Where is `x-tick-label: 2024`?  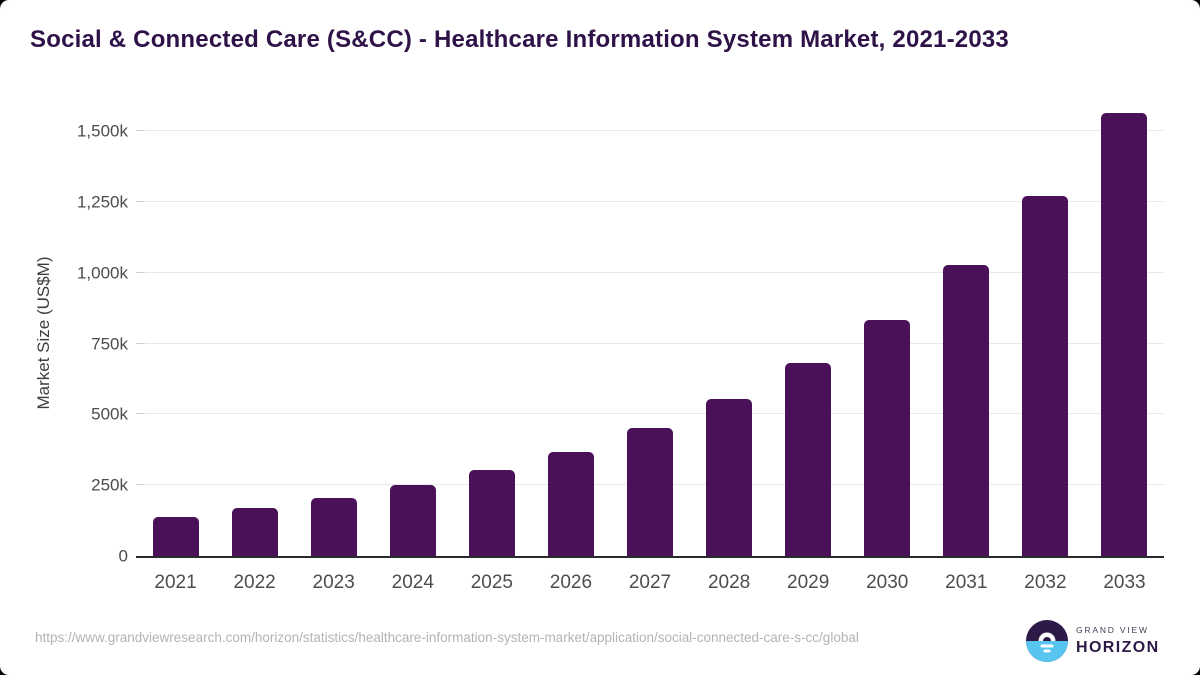 x-tick-label: 2024 is located at coordinates (412, 582).